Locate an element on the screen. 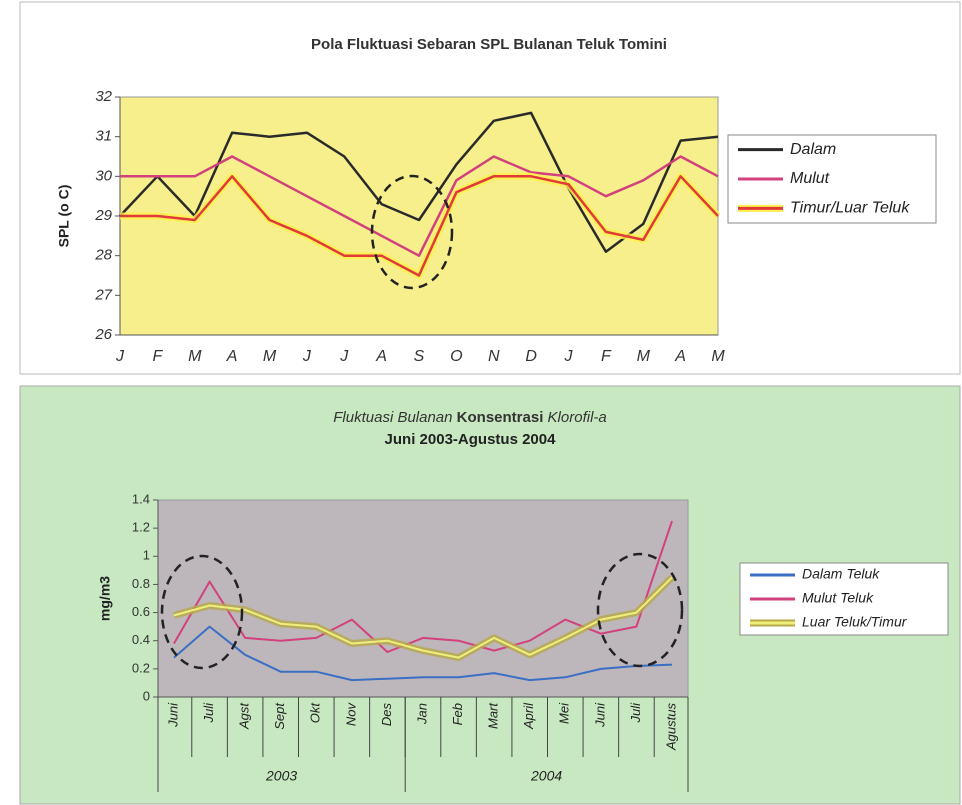  x-tick-label: Mei is located at coordinates (564, 713).